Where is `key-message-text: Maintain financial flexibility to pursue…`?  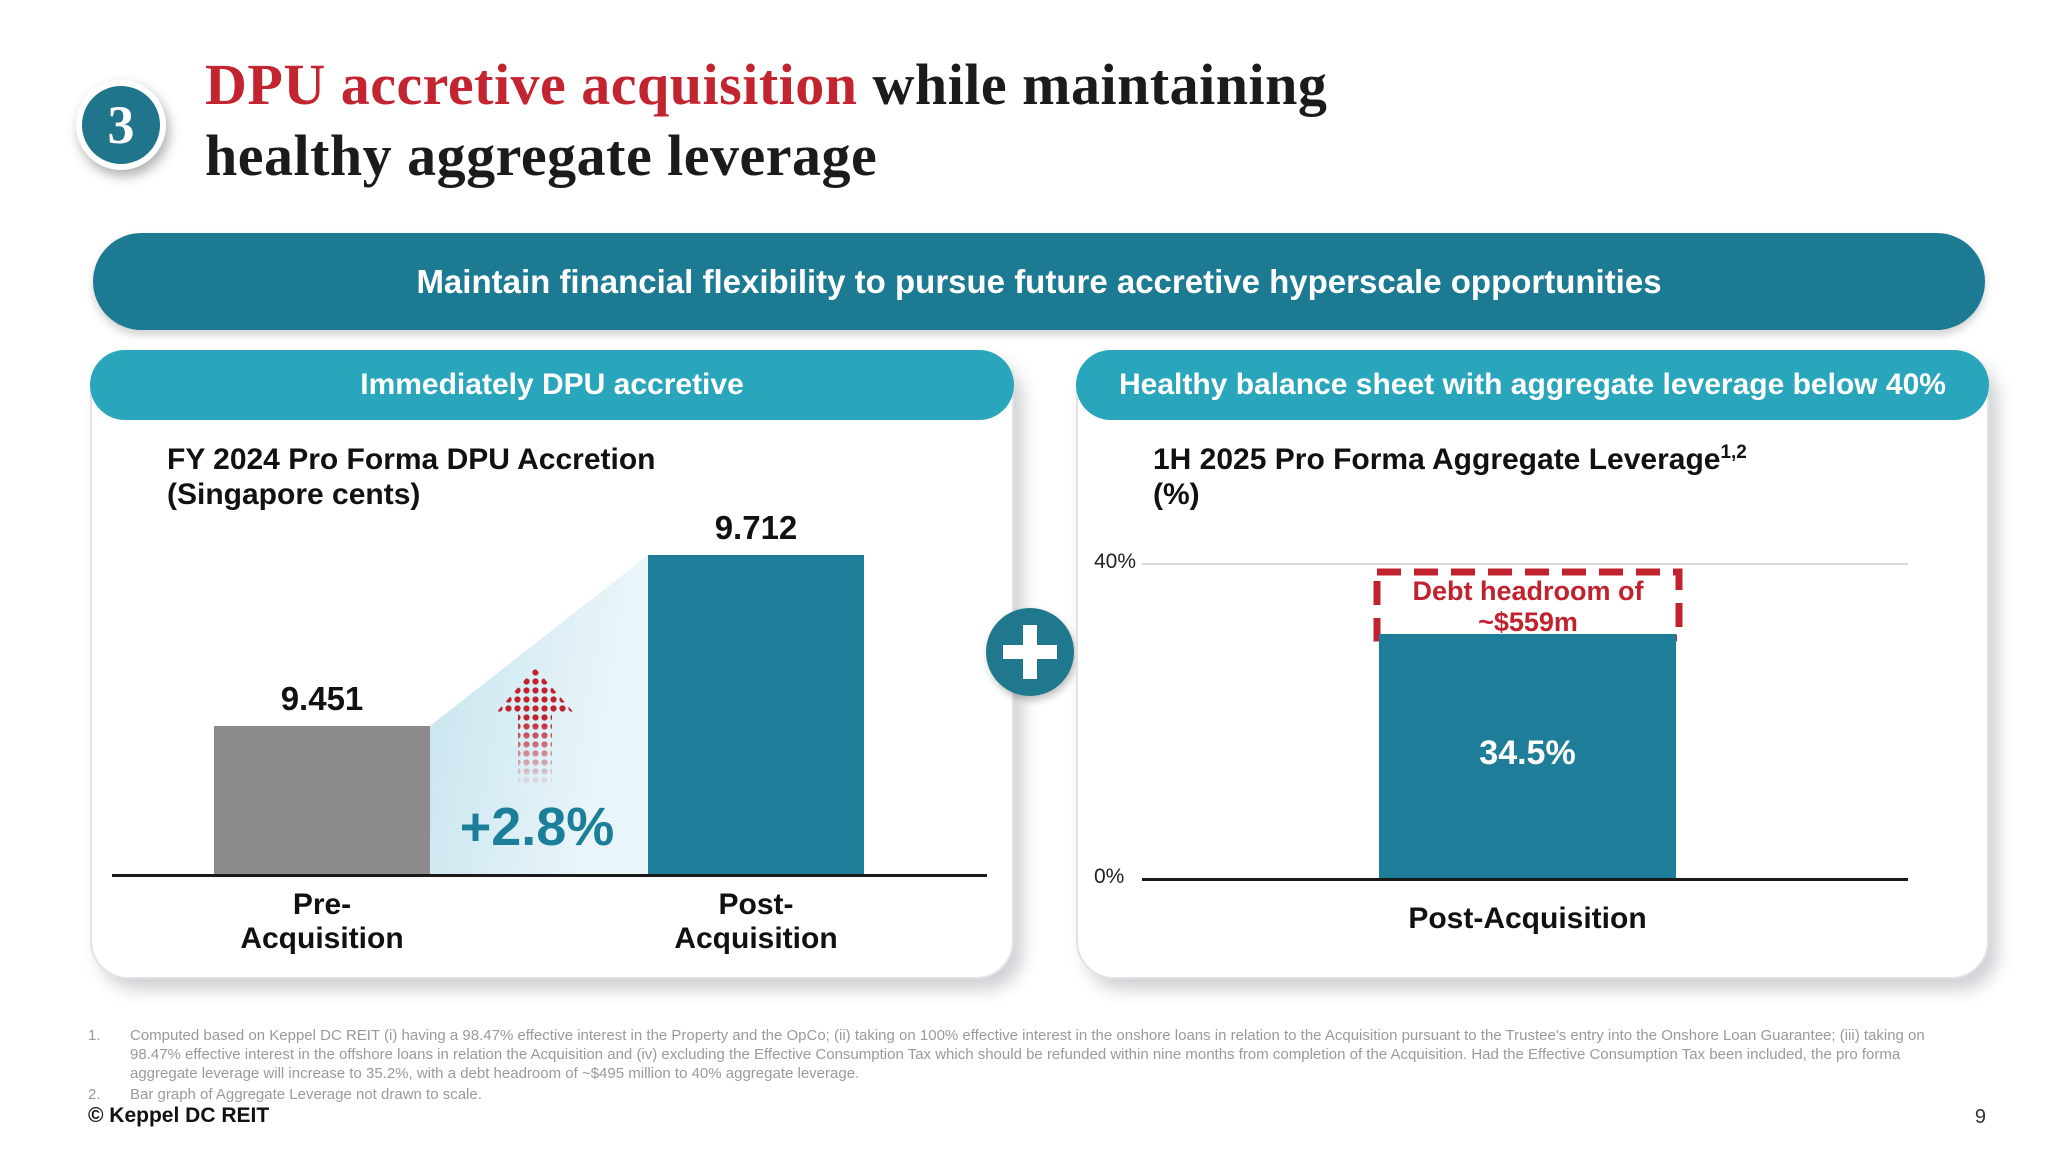
key-message-text: Maintain financial flexibility to pursue… is located at coordinates (1039, 281).